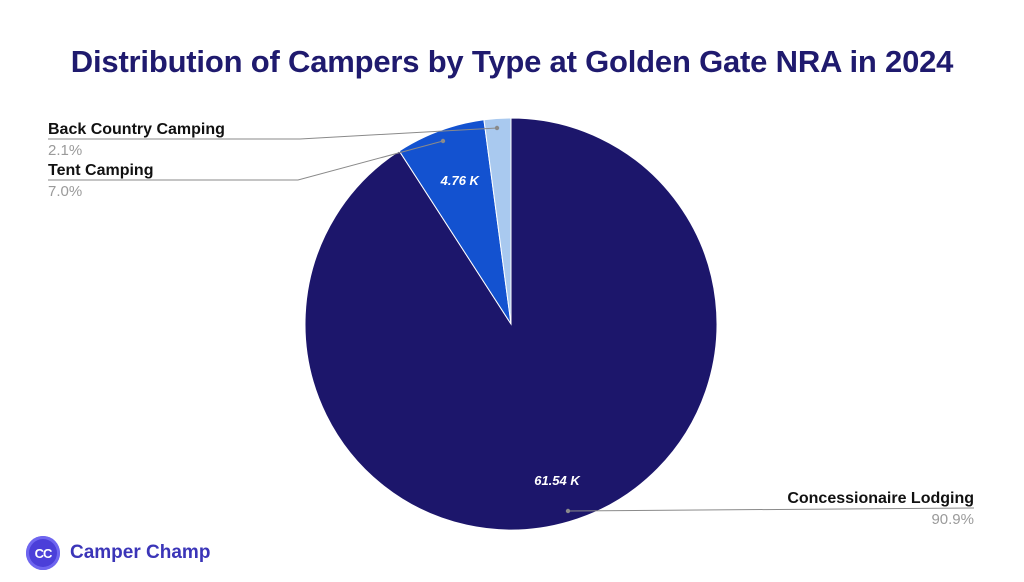 This screenshot has height=582, width=1024. I want to click on slice-label-back-country-camping: Back Country Camping, so click(136, 129).